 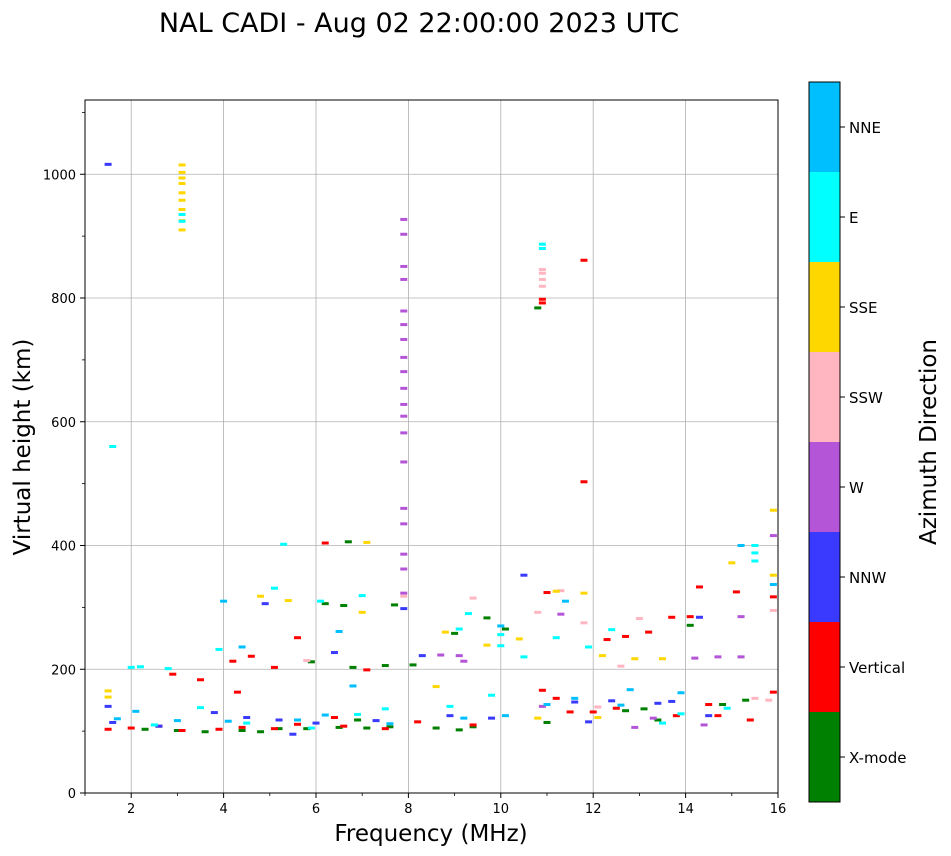 I want to click on x-tick-label: 2, so click(x=131, y=809).